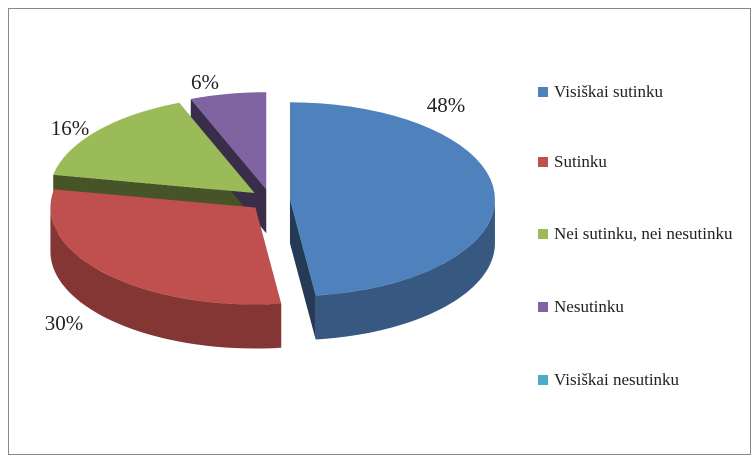 This screenshot has height=459, width=755. I want to click on data-label: 16%, so click(70, 128).